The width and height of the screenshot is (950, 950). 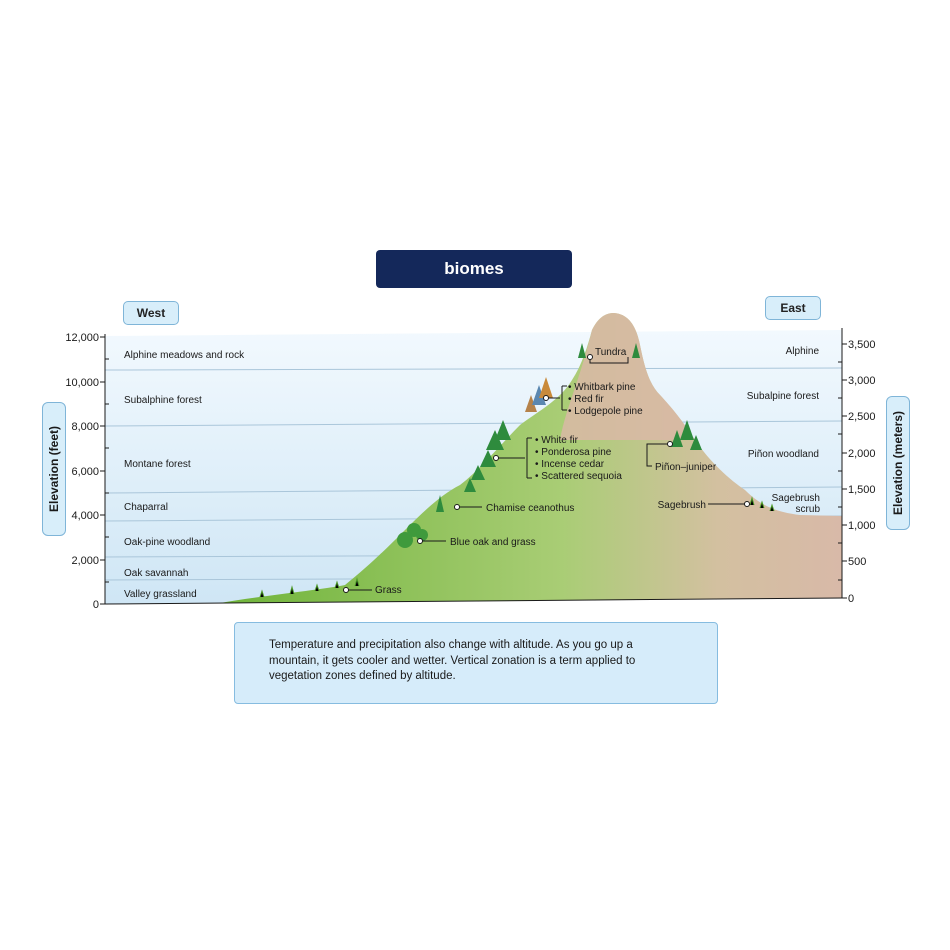 I want to click on left-tick-label: 12,000, so click(x=82, y=338).